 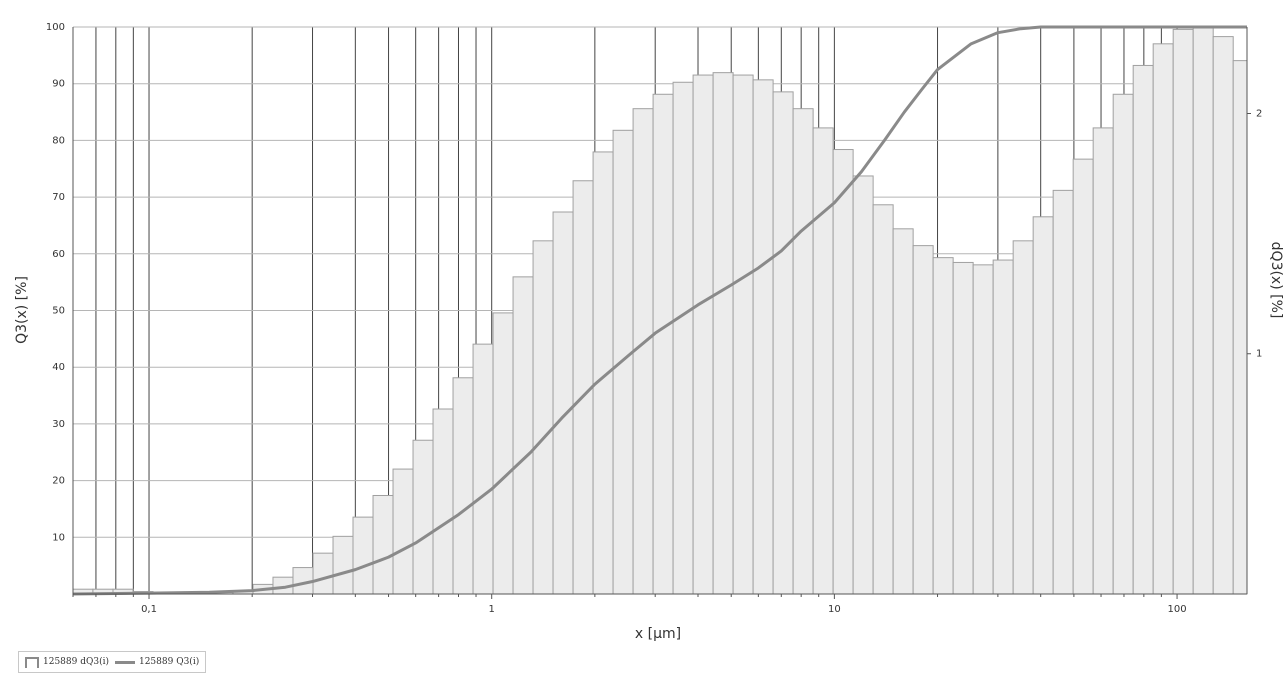 What do you see at coordinates (112, 662) in the screenshot?
I see `chart-legend: 125889 dQ3(i) 125889 Q3(i)` at bounding box center [112, 662].